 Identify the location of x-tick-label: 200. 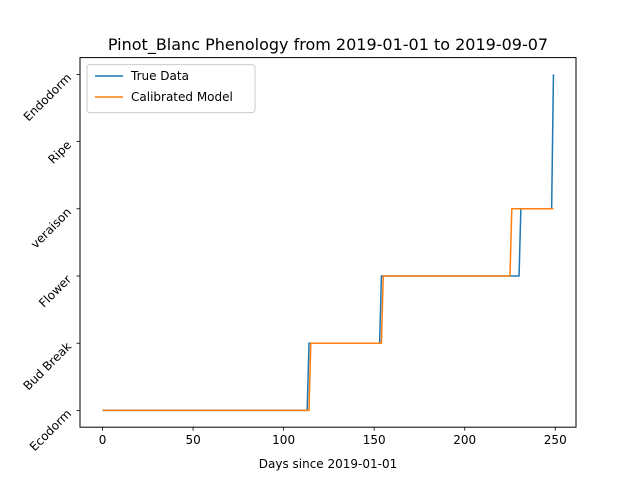
(464, 440).